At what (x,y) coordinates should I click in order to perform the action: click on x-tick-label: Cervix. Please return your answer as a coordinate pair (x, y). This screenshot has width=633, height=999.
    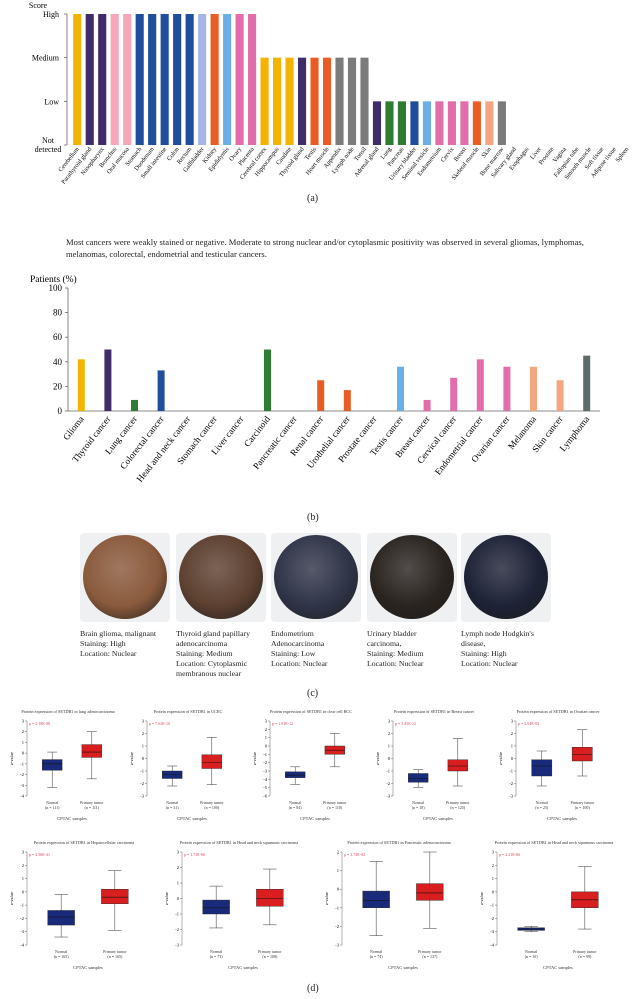
    Looking at the image, I should click on (447, 154).